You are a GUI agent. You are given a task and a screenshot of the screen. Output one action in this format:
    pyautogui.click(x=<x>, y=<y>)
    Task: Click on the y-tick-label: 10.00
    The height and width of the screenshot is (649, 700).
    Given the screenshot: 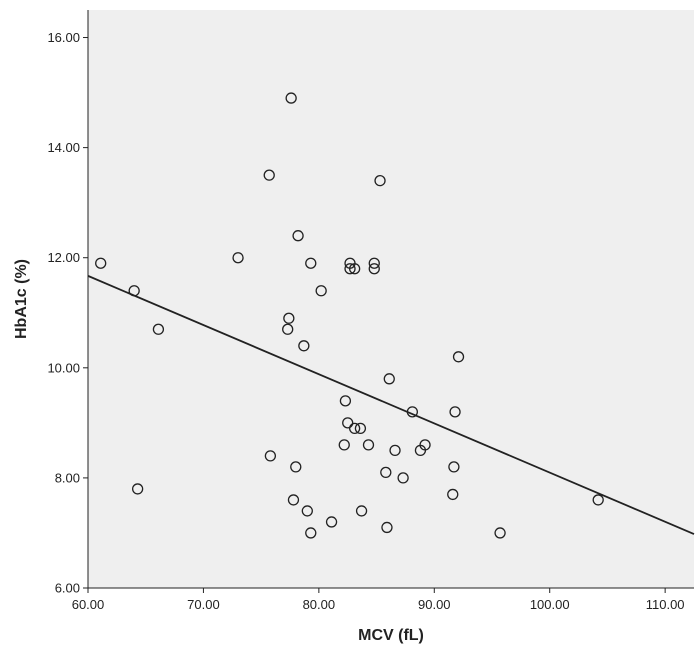 What is the action you would take?
    pyautogui.click(x=63, y=367)
    